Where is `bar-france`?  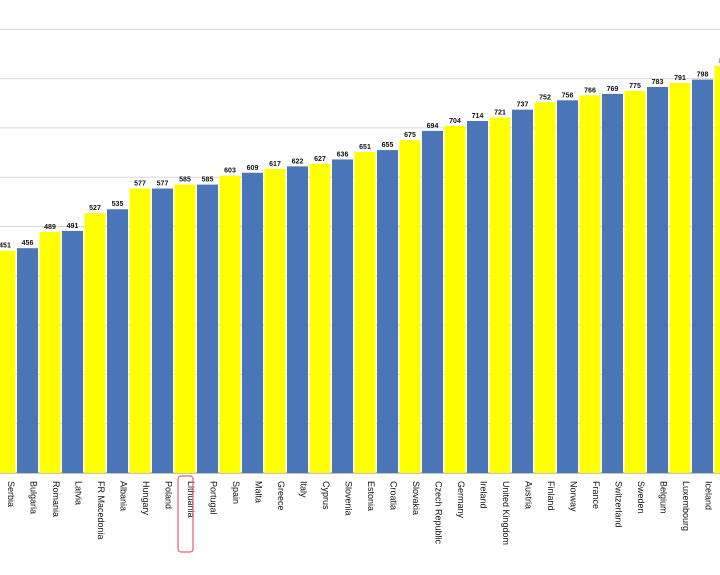
bar-france is located at coordinates (590, 284).